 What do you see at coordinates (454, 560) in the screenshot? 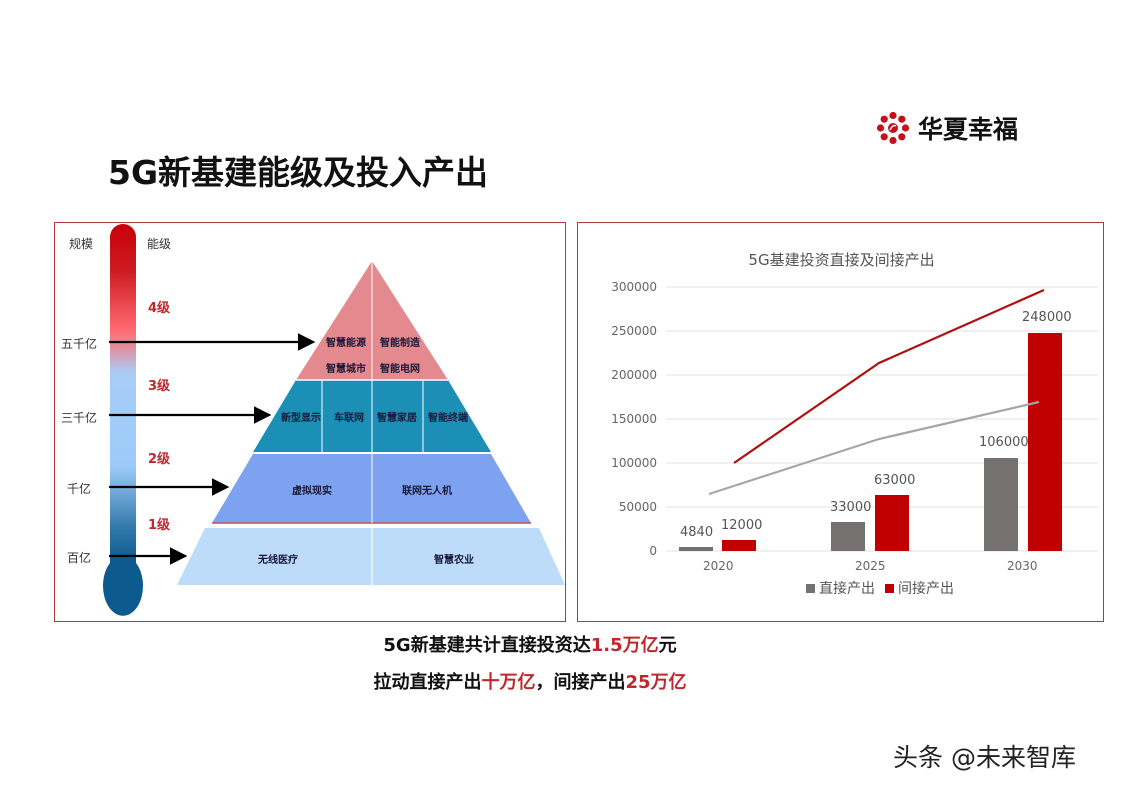
I see `pyramid-item: 智慧农业` at bounding box center [454, 560].